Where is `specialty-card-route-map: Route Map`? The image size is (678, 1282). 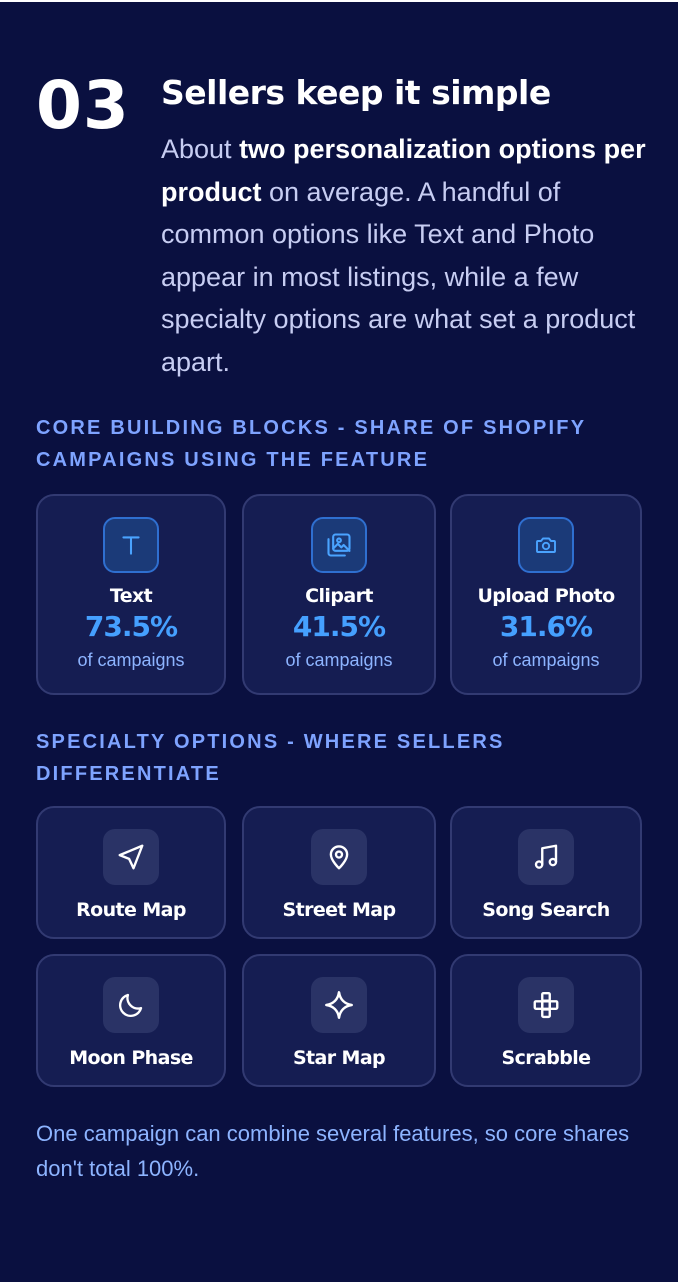 specialty-card-route-map: Route Map is located at coordinates (131, 872).